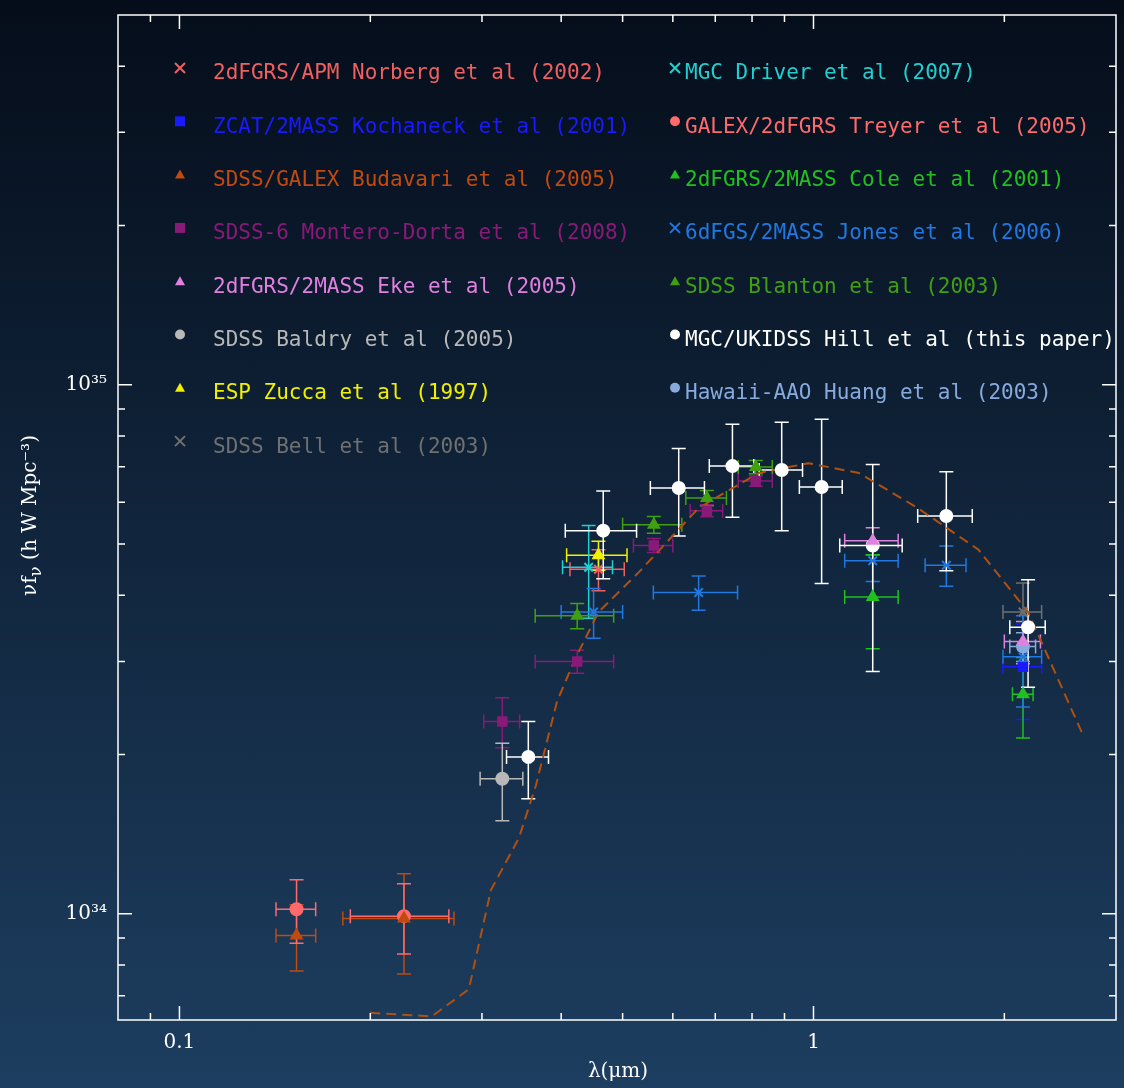 This screenshot has width=1124, height=1088. What do you see at coordinates (618, 1070) in the screenshot?
I see `x-axis-title: λ(μm)` at bounding box center [618, 1070].